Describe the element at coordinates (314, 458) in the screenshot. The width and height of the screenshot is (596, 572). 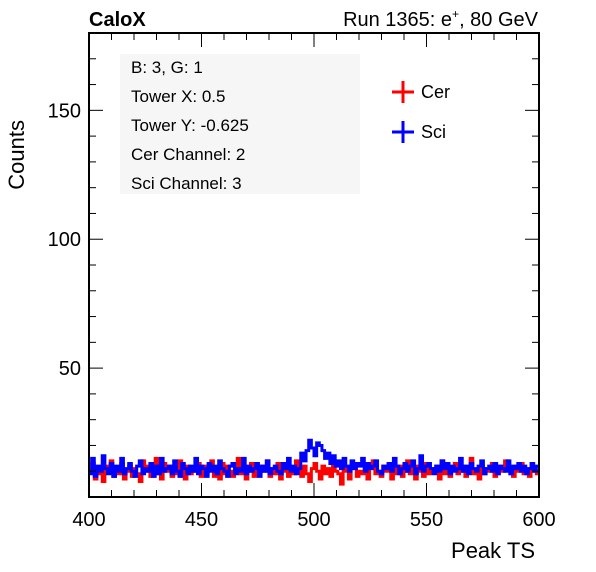
I see `series-sci-line` at that location.